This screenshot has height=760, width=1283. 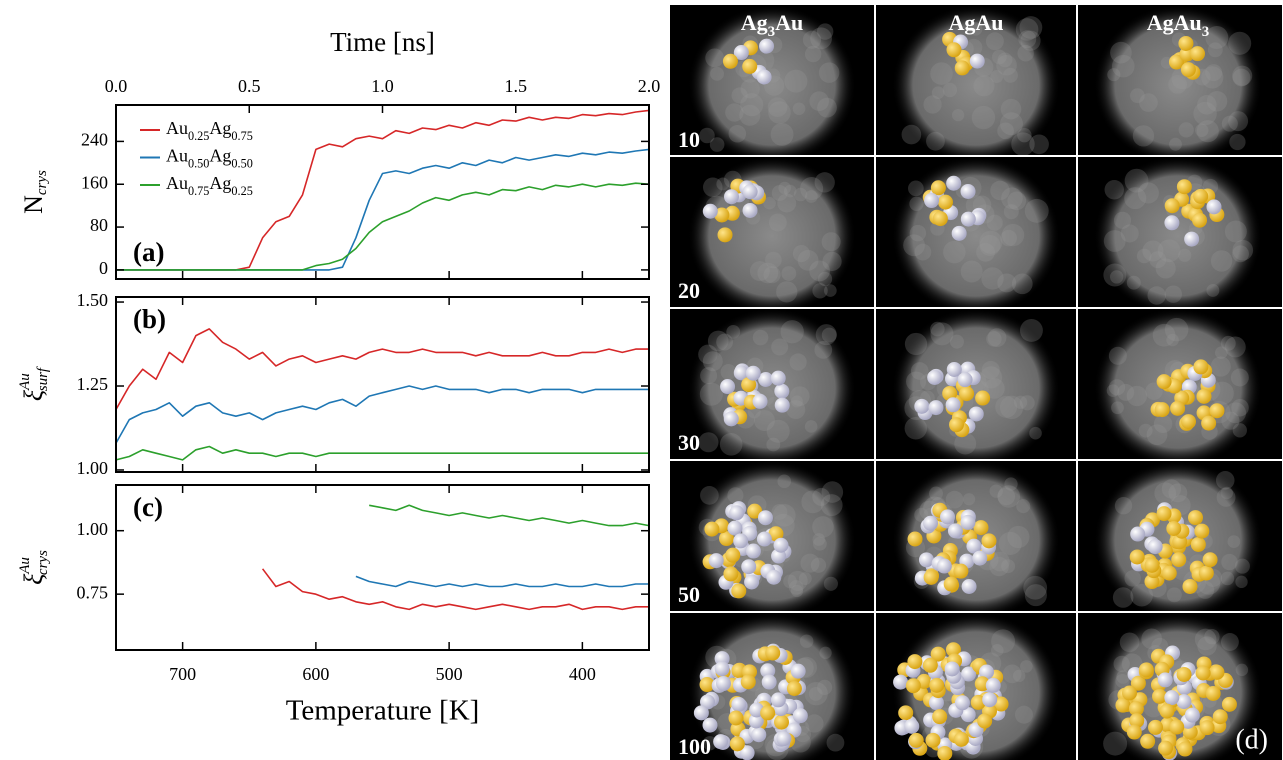 What do you see at coordinates (93, 592) in the screenshot?
I see `y-tick-label: 0.75` at bounding box center [93, 592].